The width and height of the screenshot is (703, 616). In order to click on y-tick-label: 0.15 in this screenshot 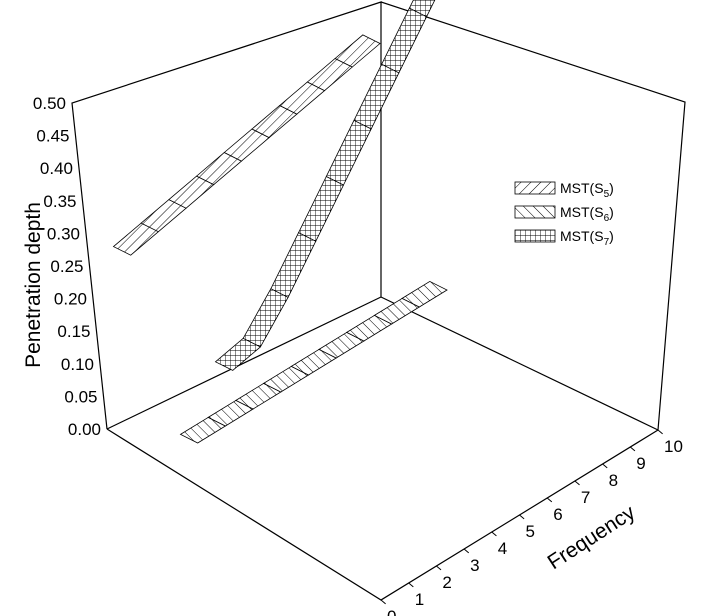, I will do `click(73, 331)`.